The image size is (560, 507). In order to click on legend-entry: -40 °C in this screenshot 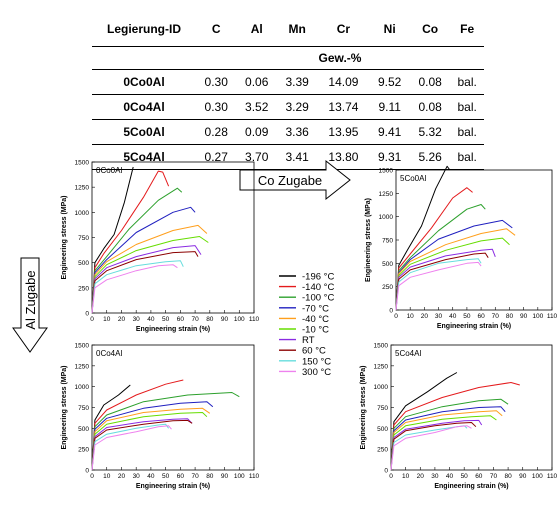, I will do `click(315, 319)`.